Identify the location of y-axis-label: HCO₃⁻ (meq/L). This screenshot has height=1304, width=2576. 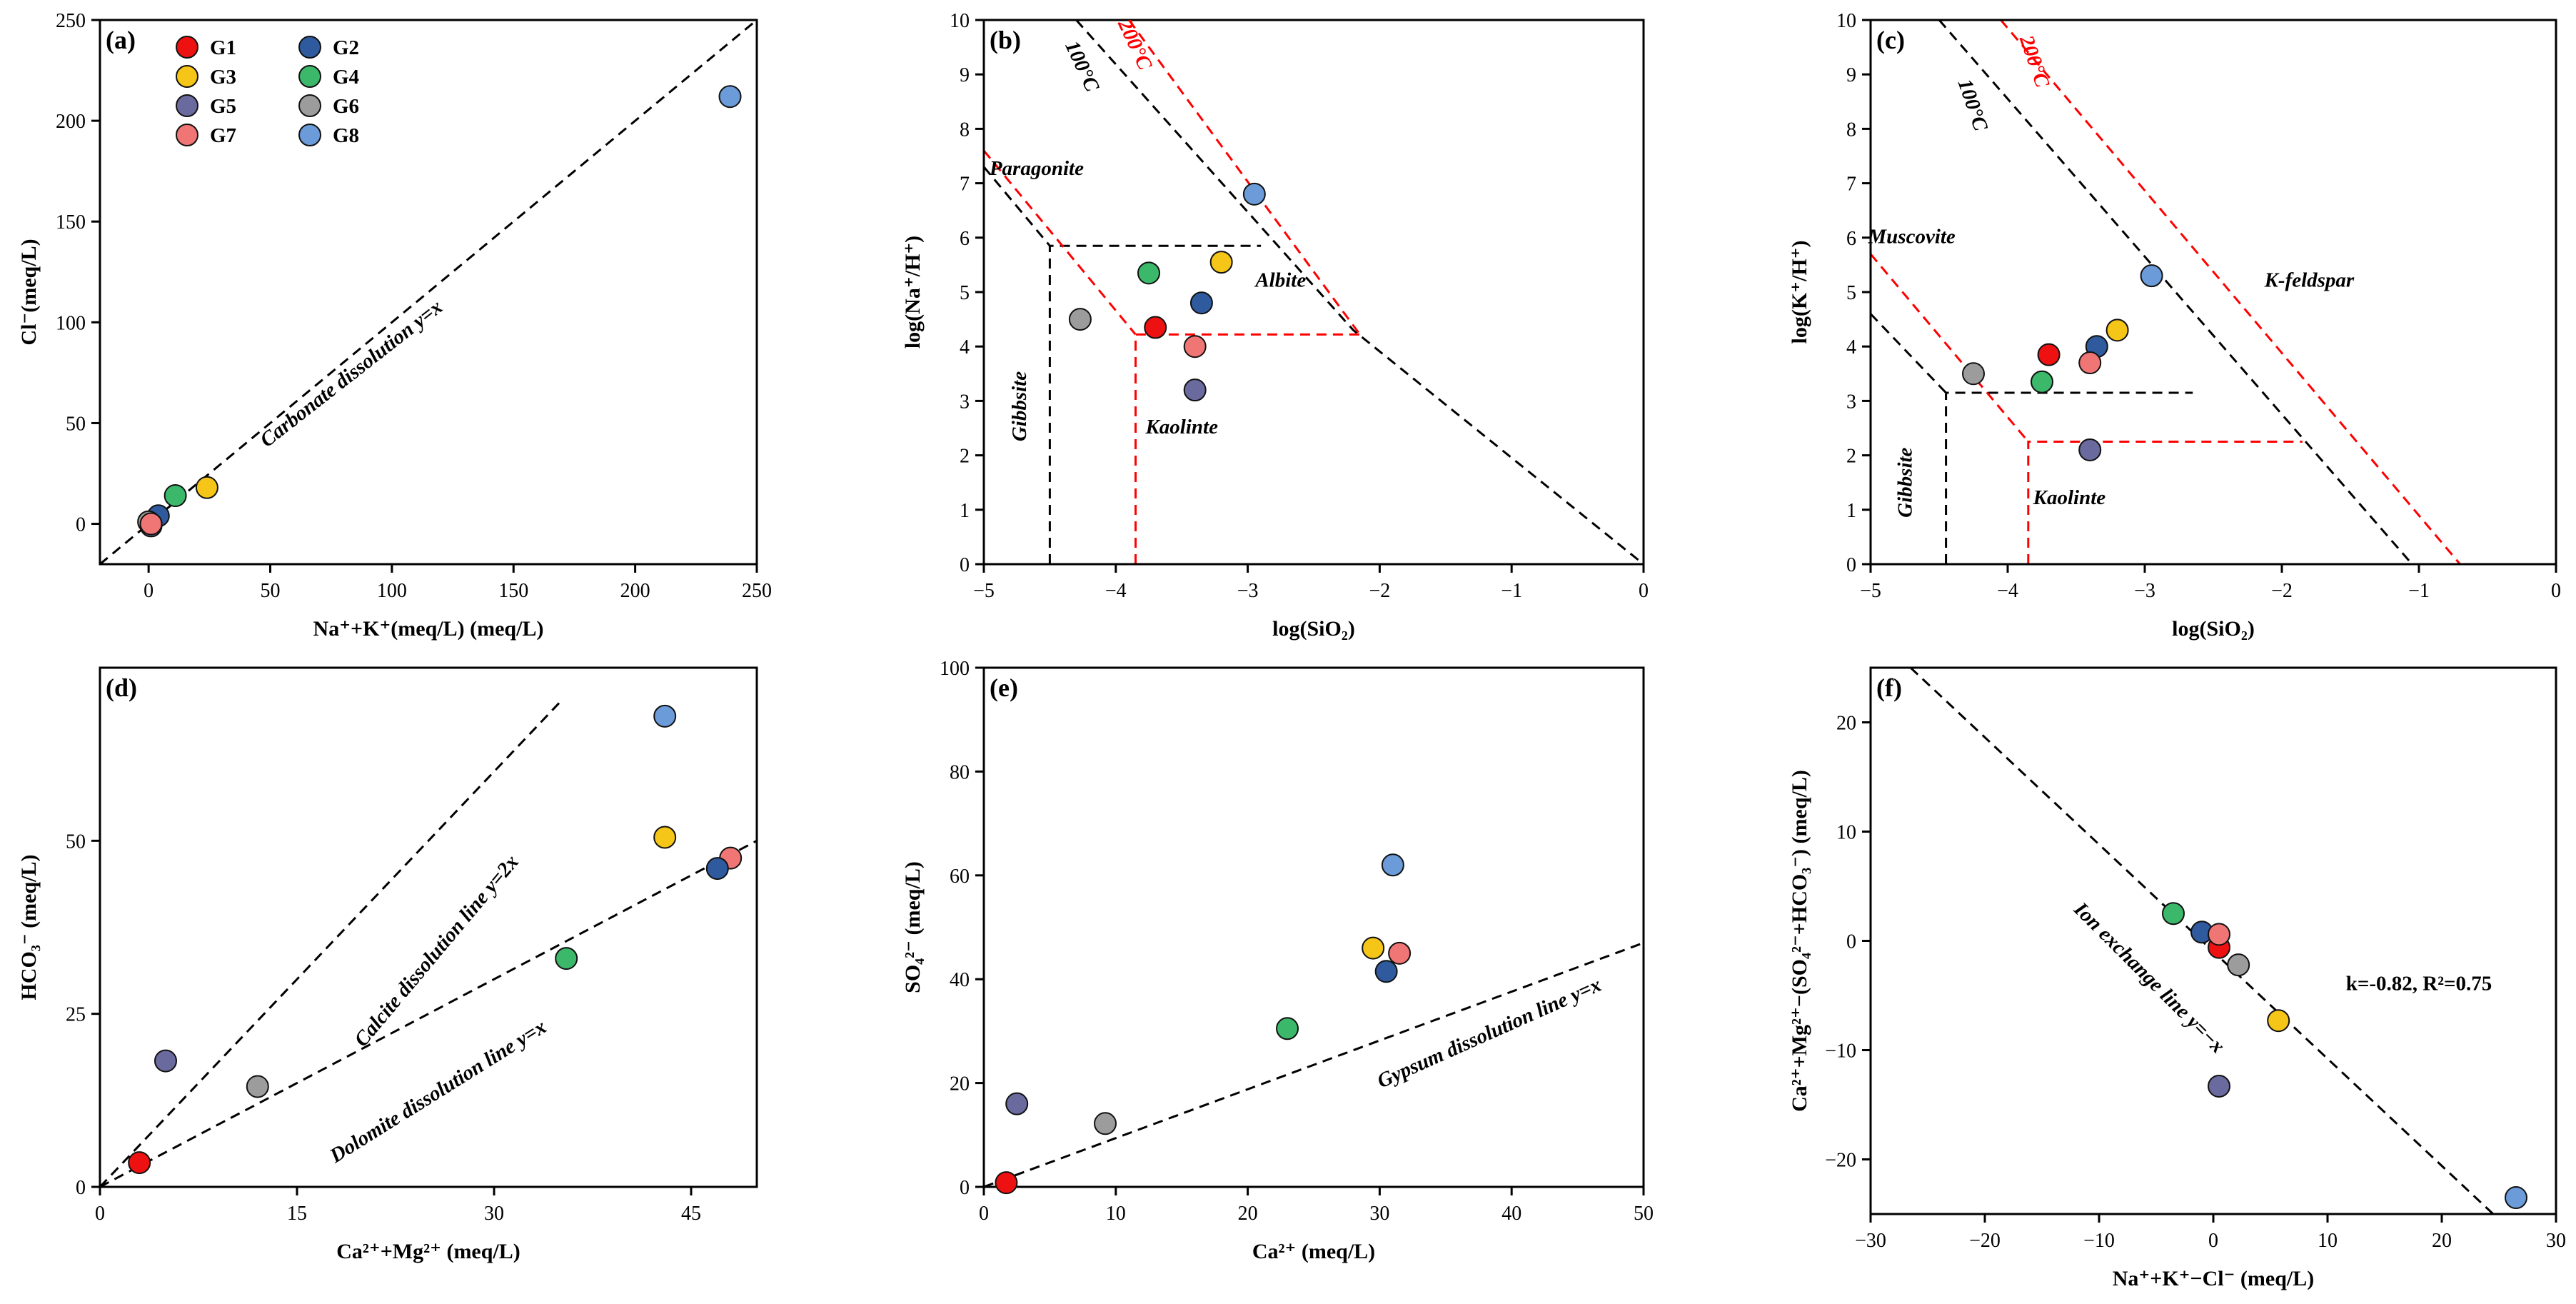
(29, 927).